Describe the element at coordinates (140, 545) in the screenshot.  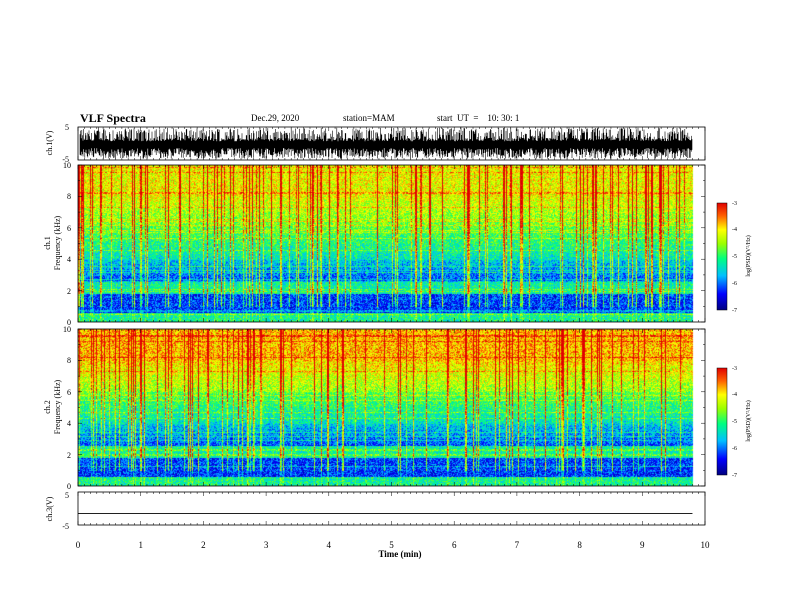
I see `x-tick-label: 1` at that location.